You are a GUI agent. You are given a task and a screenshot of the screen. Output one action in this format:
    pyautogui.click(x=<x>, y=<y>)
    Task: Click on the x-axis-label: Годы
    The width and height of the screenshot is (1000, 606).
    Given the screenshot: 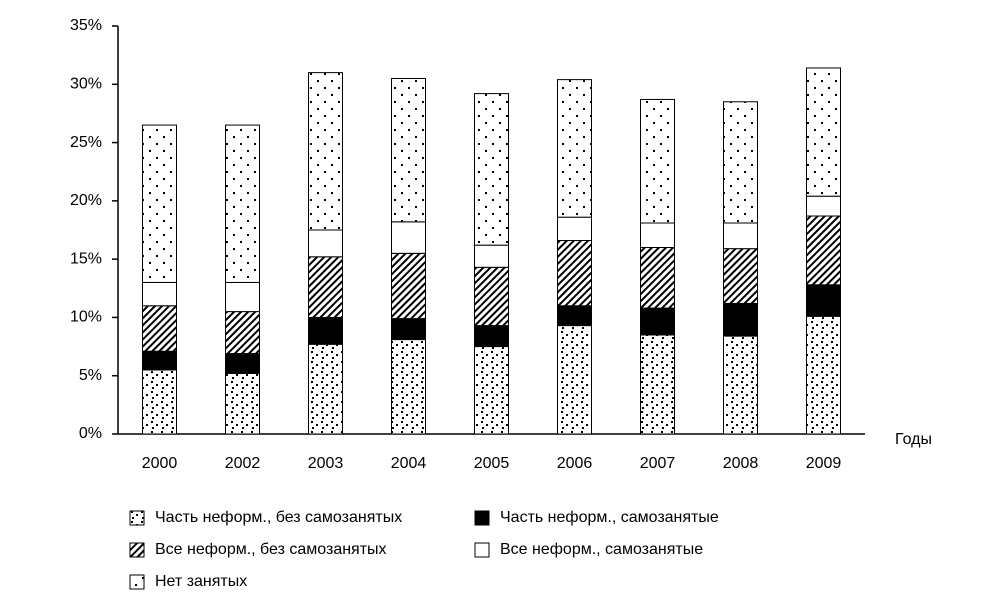 What is the action you would take?
    pyautogui.click(x=913, y=439)
    